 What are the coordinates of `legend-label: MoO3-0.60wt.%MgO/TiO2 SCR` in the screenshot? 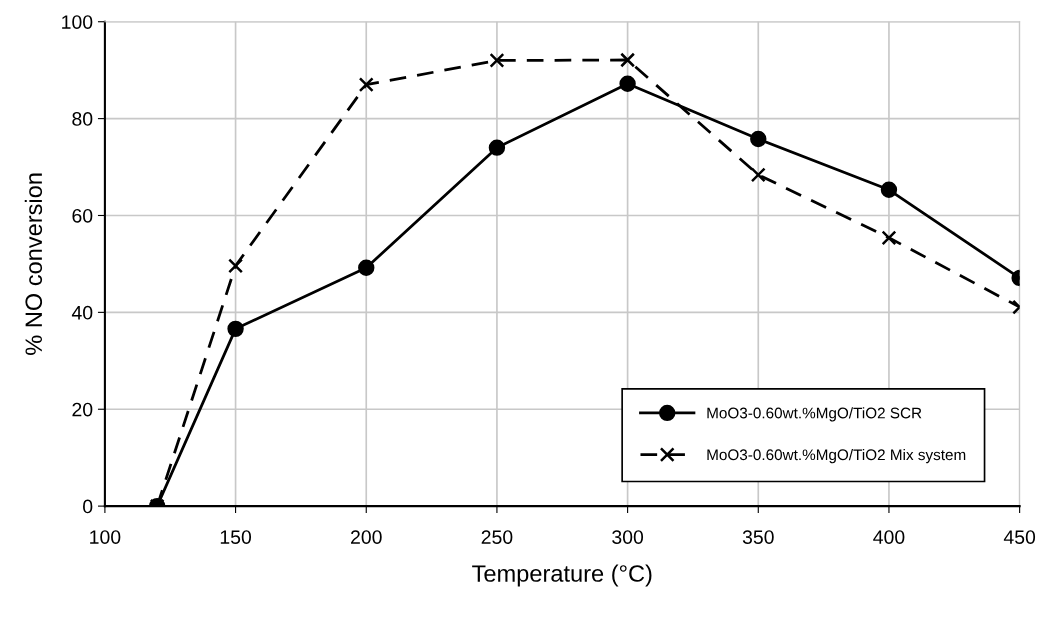 It's located at (814, 414).